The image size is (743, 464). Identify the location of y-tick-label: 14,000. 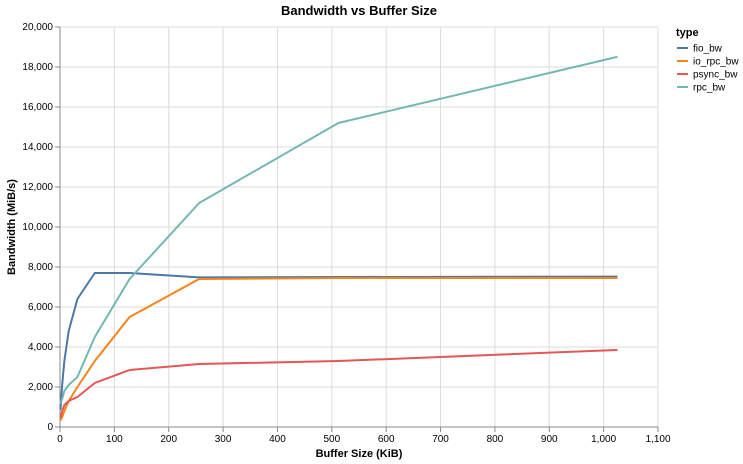
(37, 147).